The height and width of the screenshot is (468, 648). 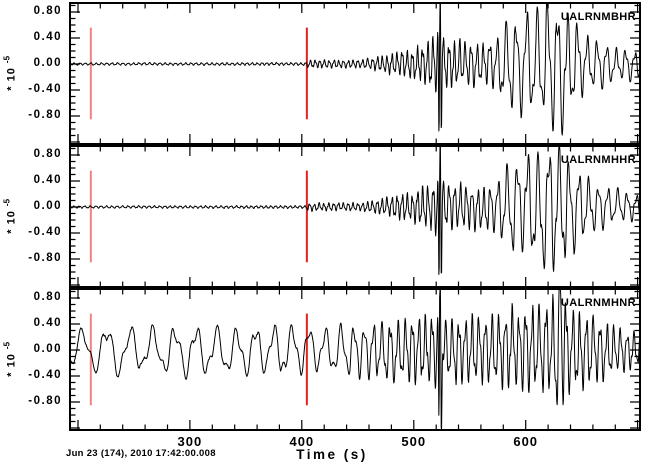 What do you see at coordinates (414, 441) in the screenshot?
I see `x-tick-label: 500` at bounding box center [414, 441].